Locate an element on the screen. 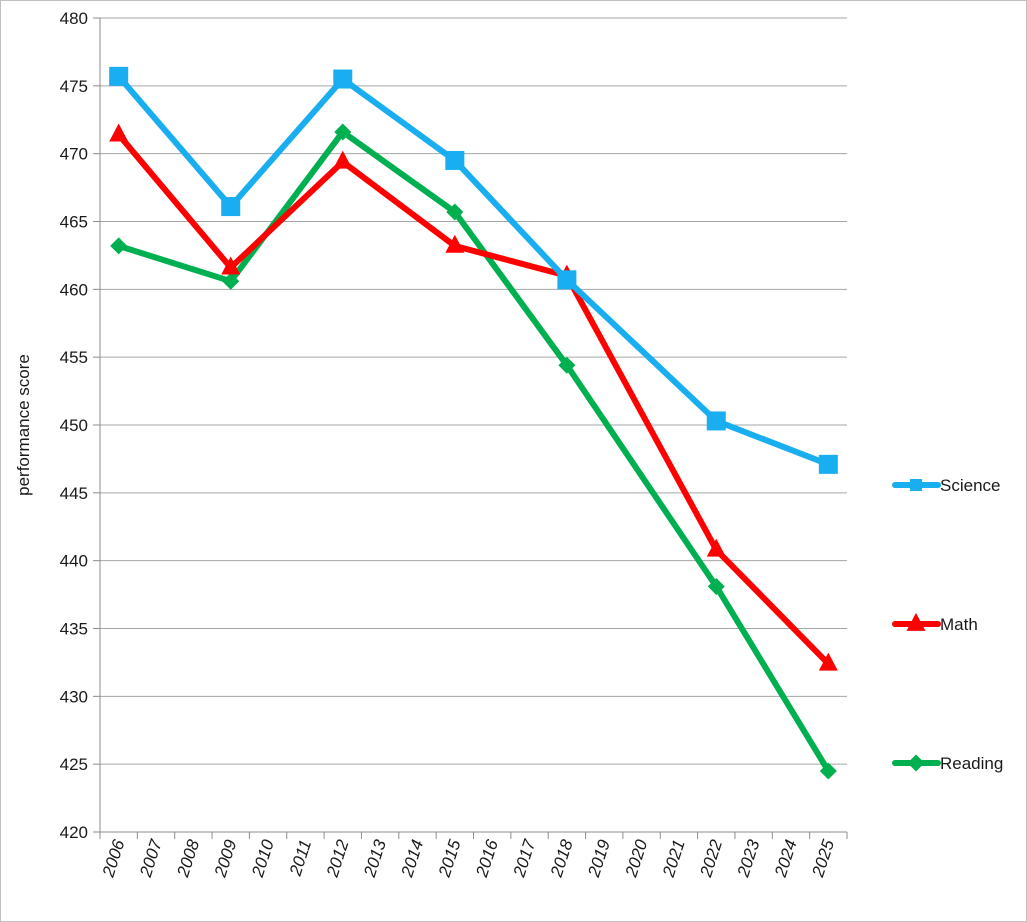 Image resolution: width=1027 pixels, height=922 pixels. y-tick-label: 440 is located at coordinates (74, 561).